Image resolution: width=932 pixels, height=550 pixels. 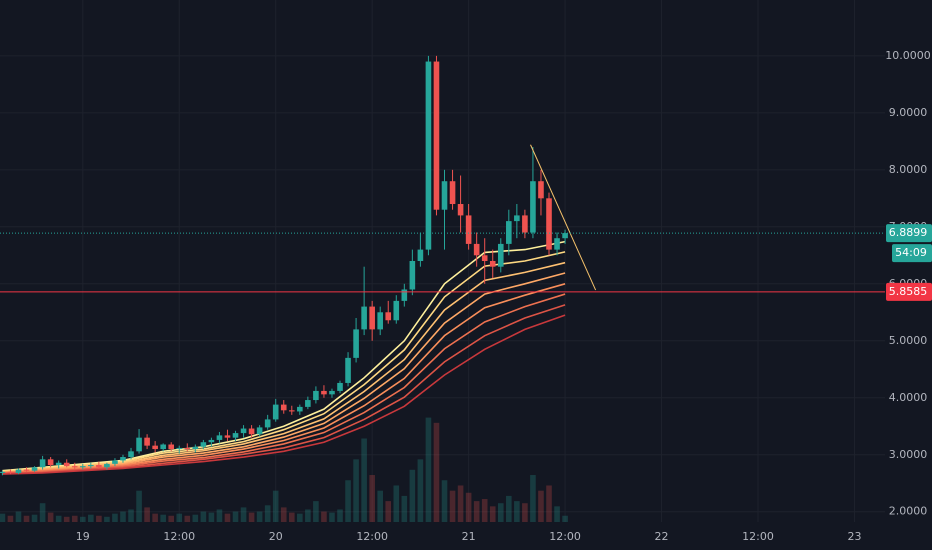 What do you see at coordinates (563, 217) in the screenshot?
I see `trend-line` at bounding box center [563, 217].